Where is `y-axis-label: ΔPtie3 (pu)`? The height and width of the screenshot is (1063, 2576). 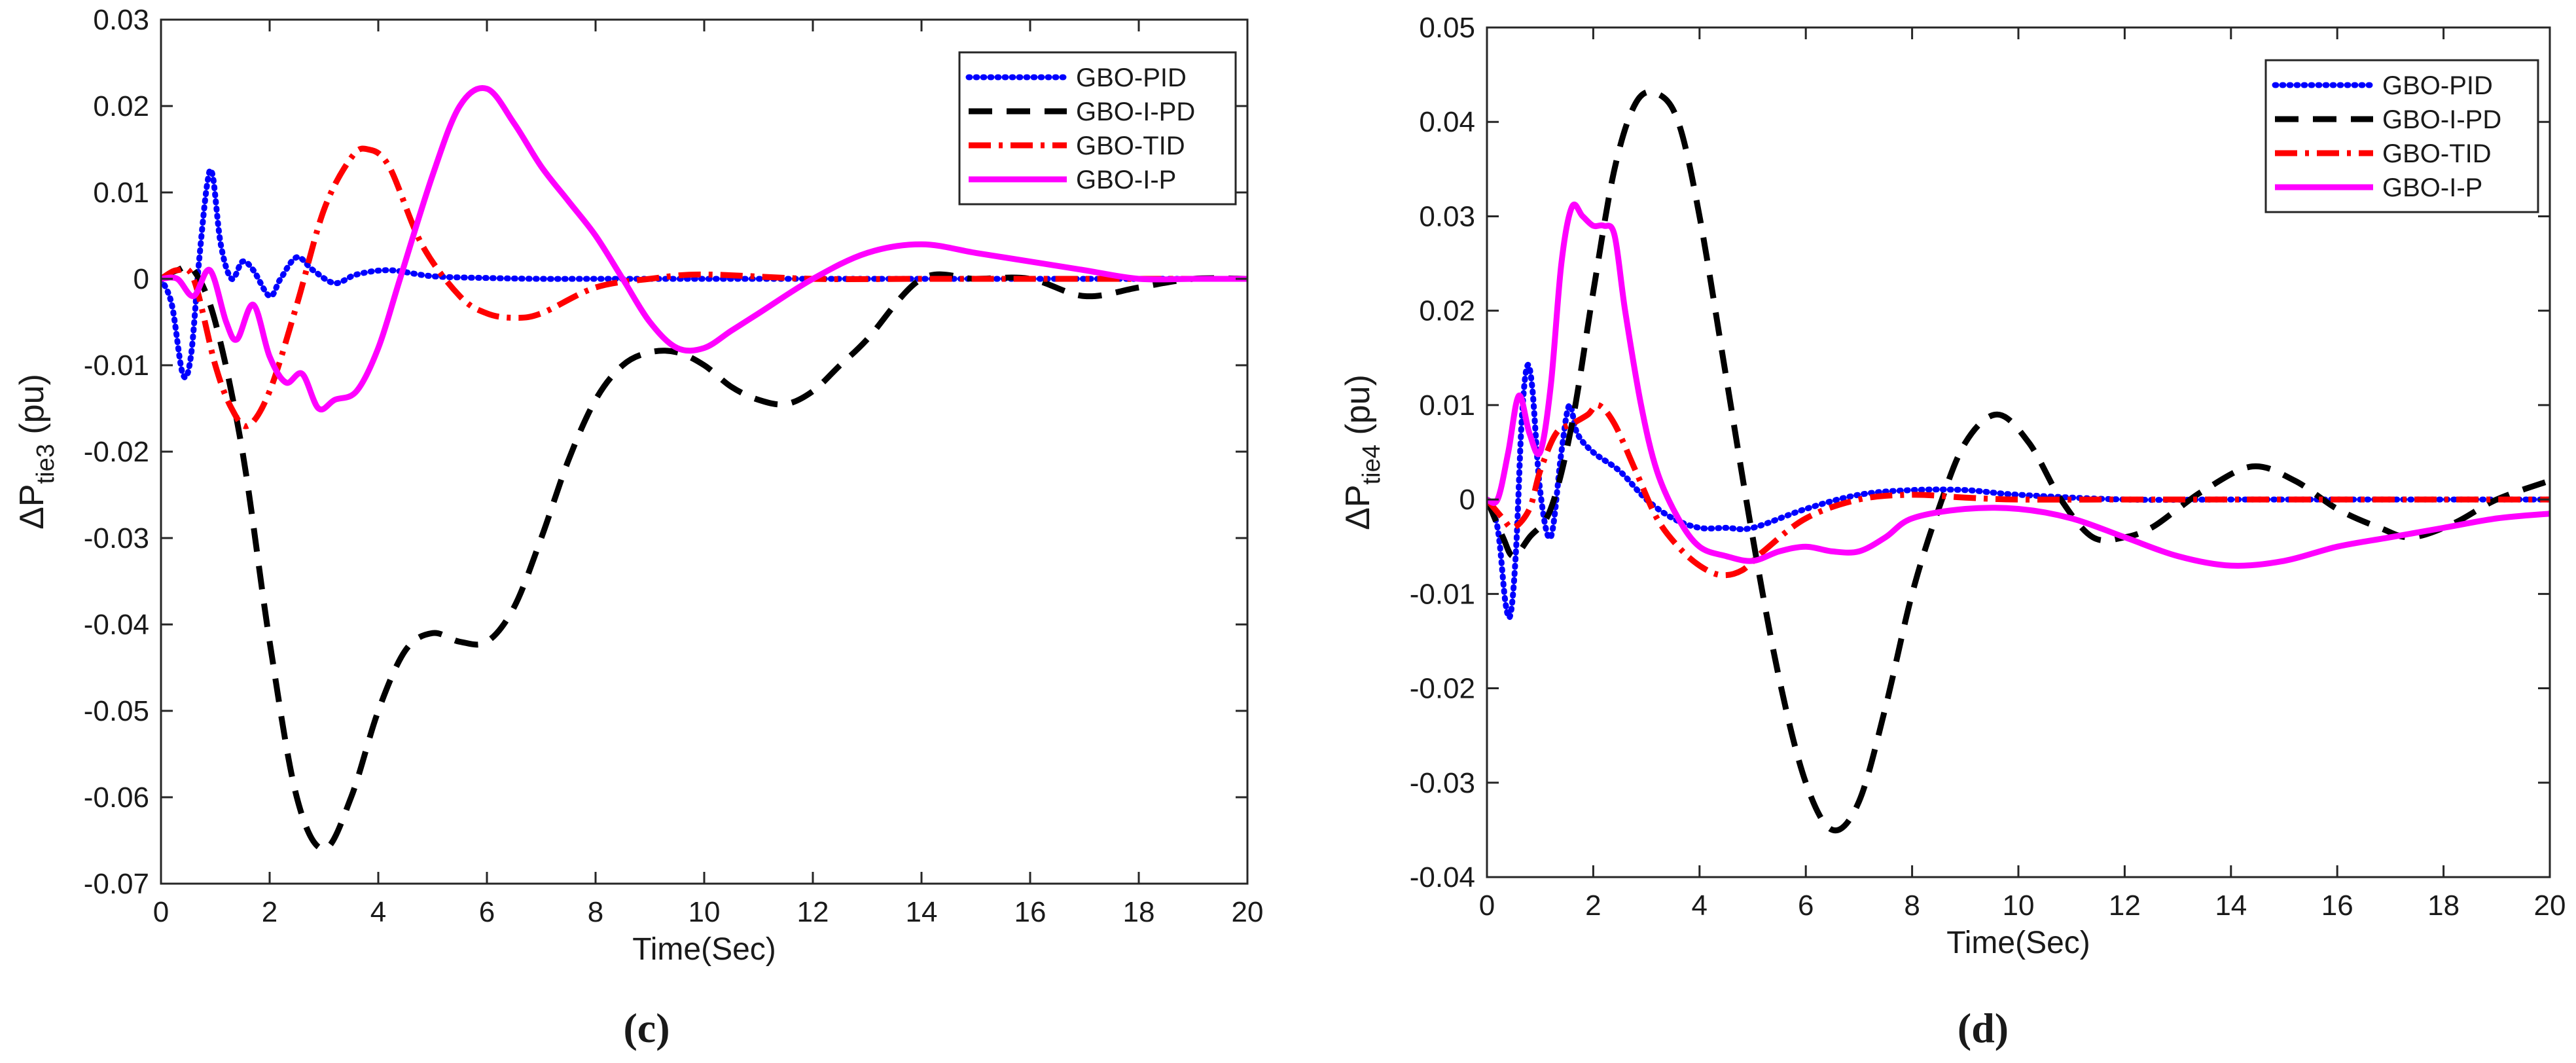
y-axis-label: ΔPtie3 (pu) is located at coordinates (36, 452).